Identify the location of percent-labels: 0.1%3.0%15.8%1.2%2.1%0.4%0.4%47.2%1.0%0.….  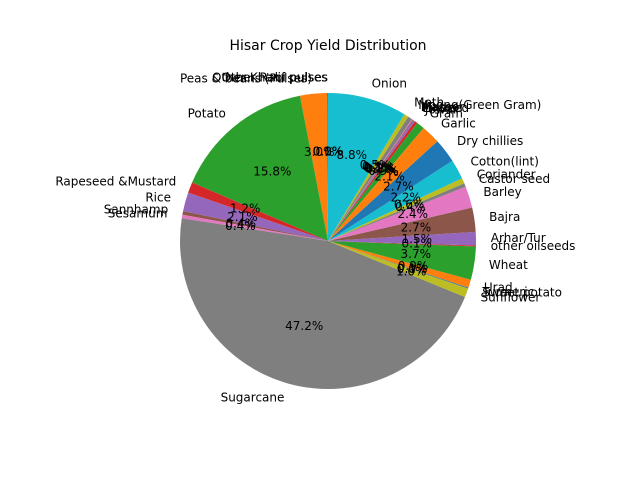
(328, 239).